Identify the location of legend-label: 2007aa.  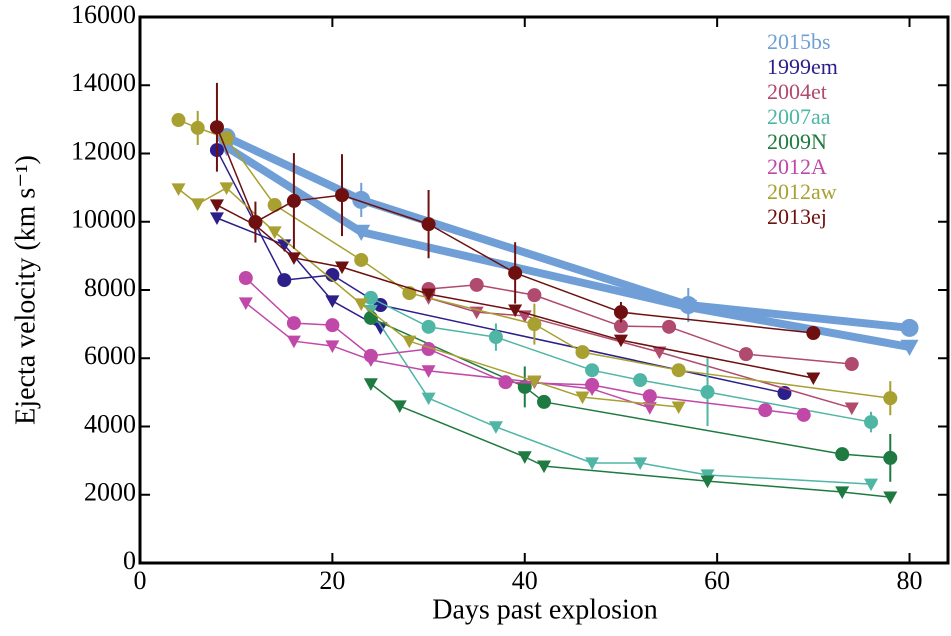
(799, 116).